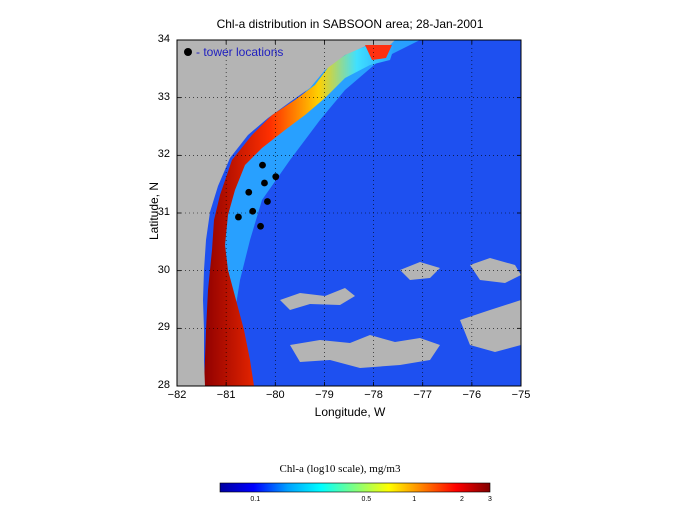 The image size is (677, 518). I want to click on y-tick-label: 29, so click(163, 327).